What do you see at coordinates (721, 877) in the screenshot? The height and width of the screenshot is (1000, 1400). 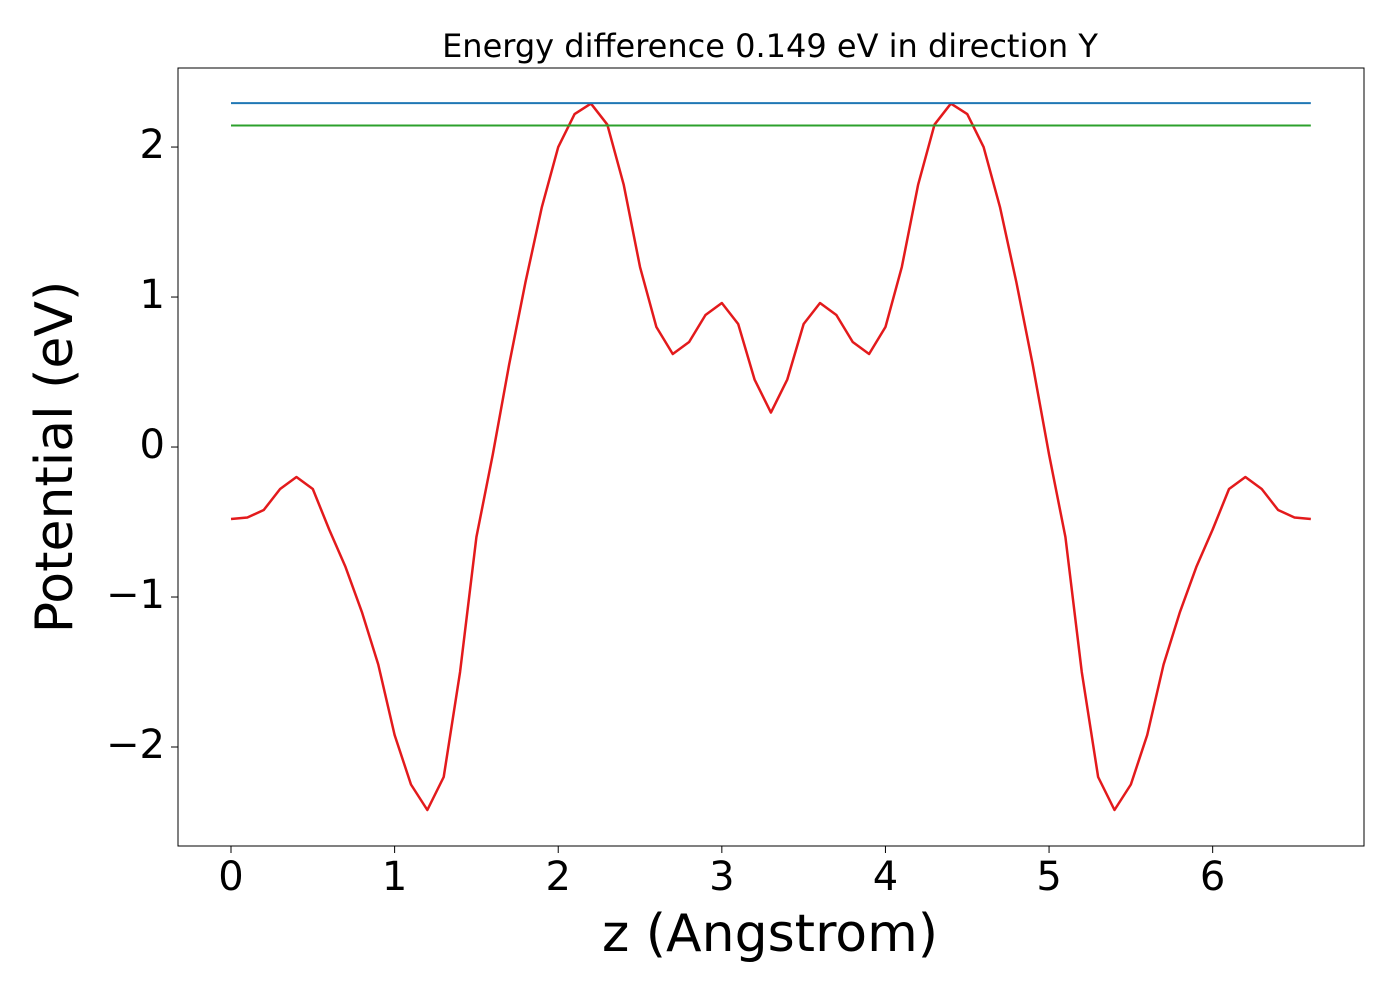 I see `x-tick-label: 3` at bounding box center [721, 877].